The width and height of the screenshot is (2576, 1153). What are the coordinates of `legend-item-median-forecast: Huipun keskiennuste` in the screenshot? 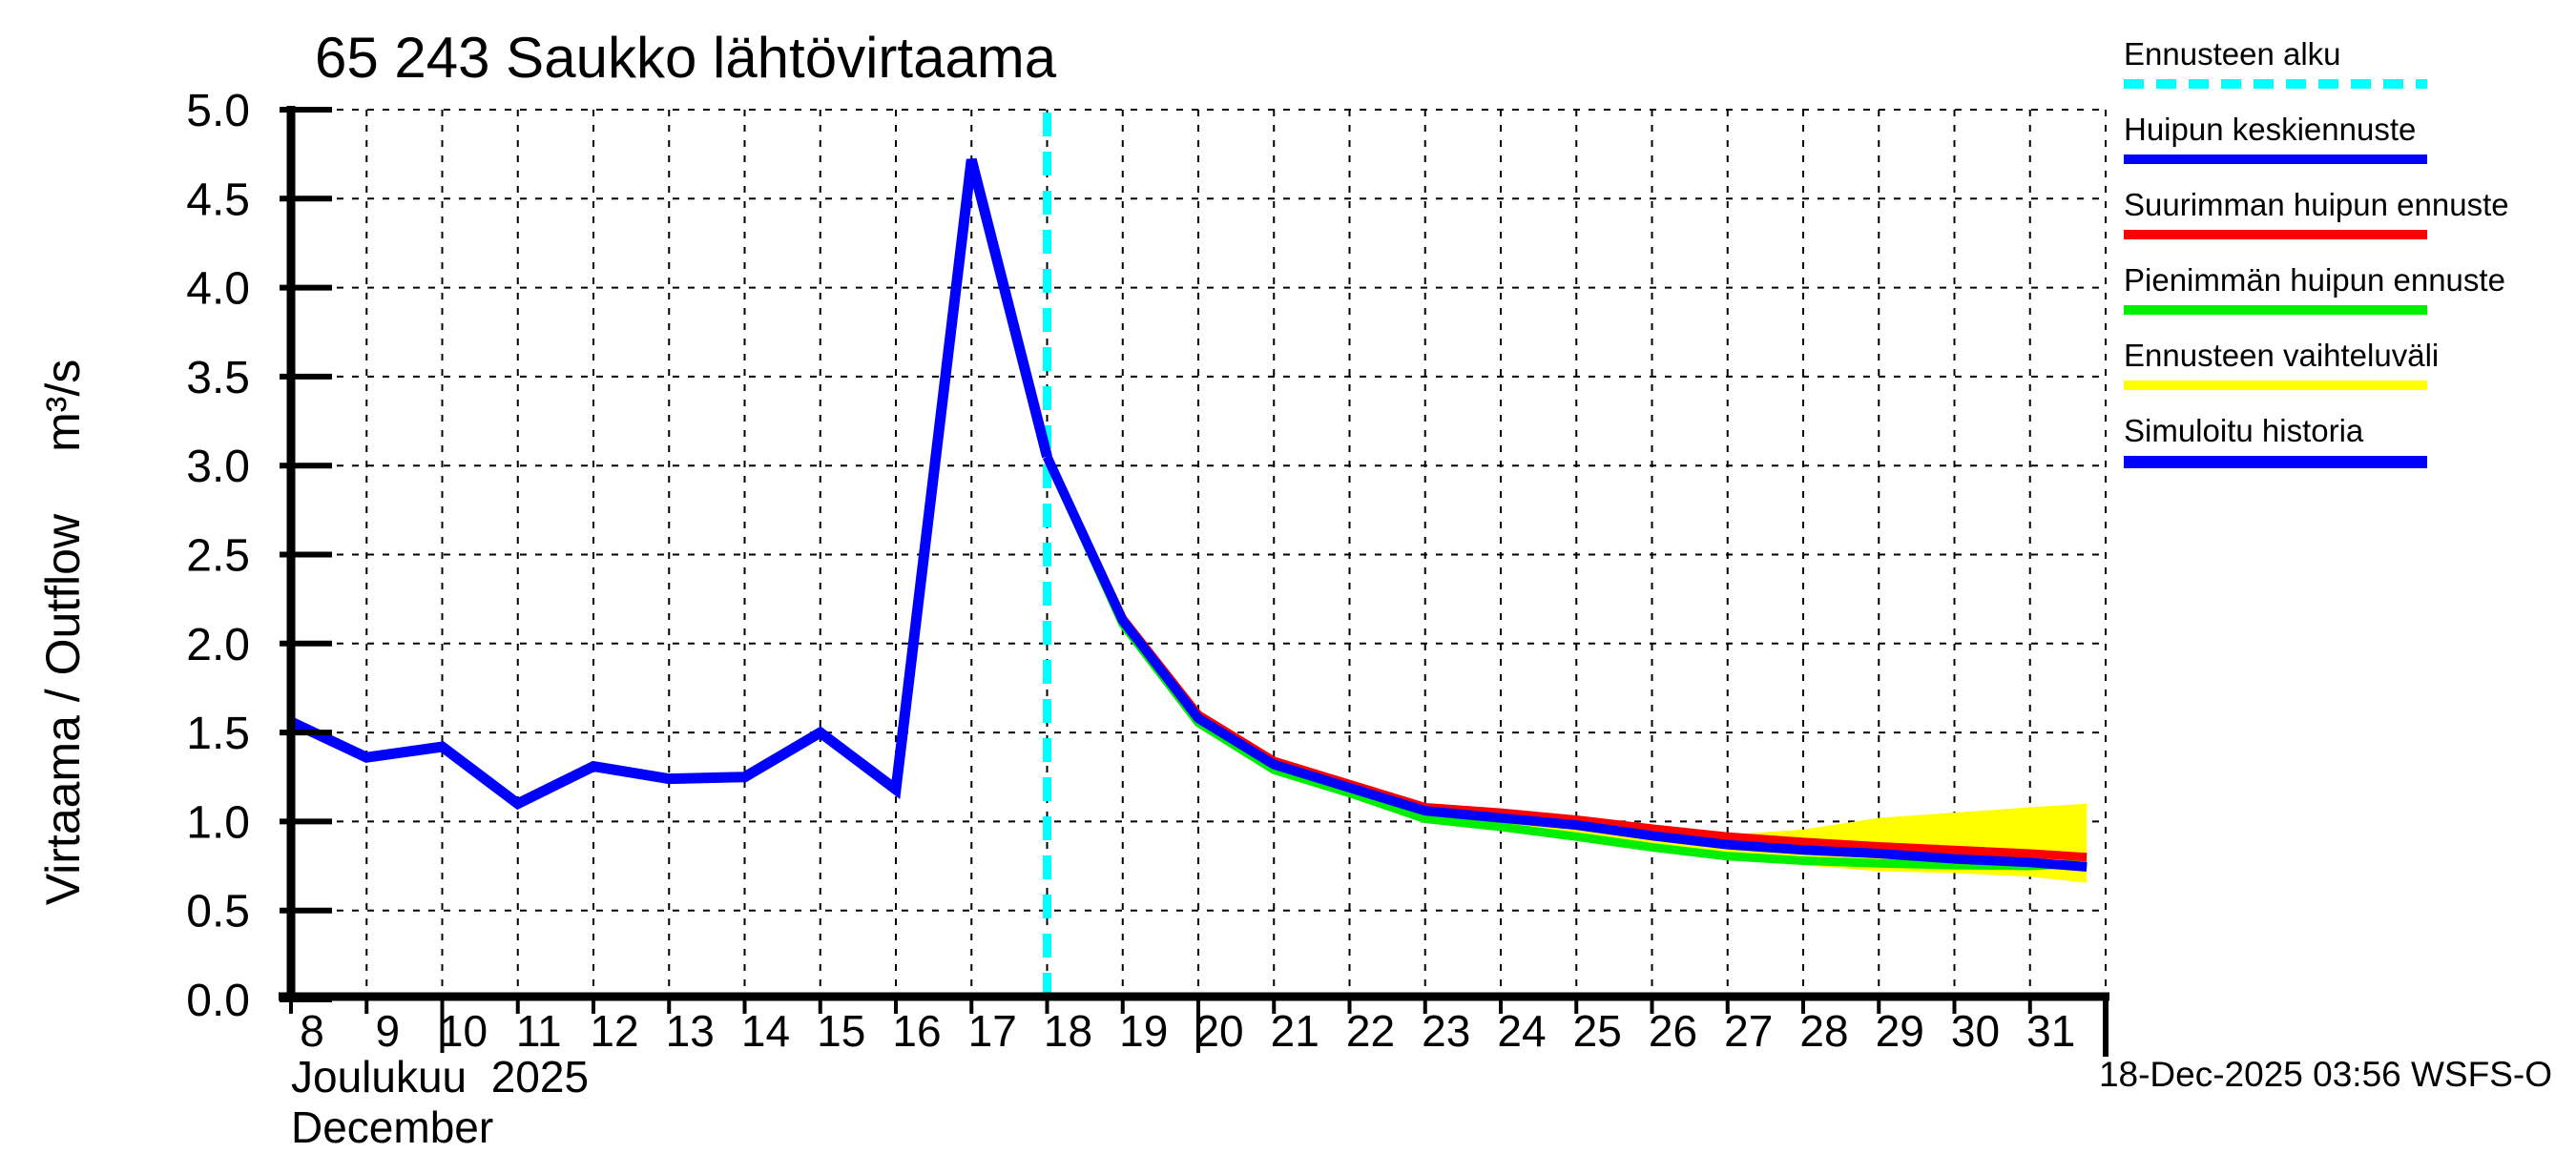 It's located at (2343, 138).